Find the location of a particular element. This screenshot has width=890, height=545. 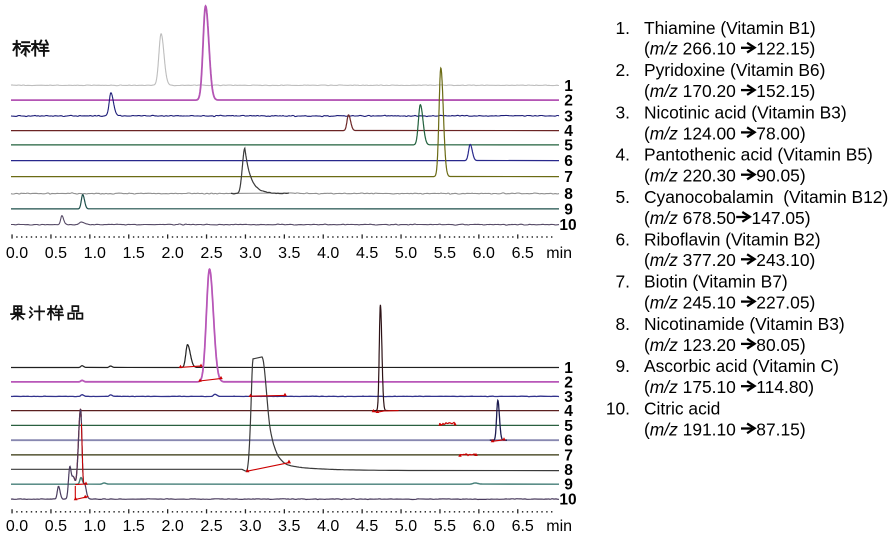

svg-text: 78.00) is located at coordinates (780, 133).